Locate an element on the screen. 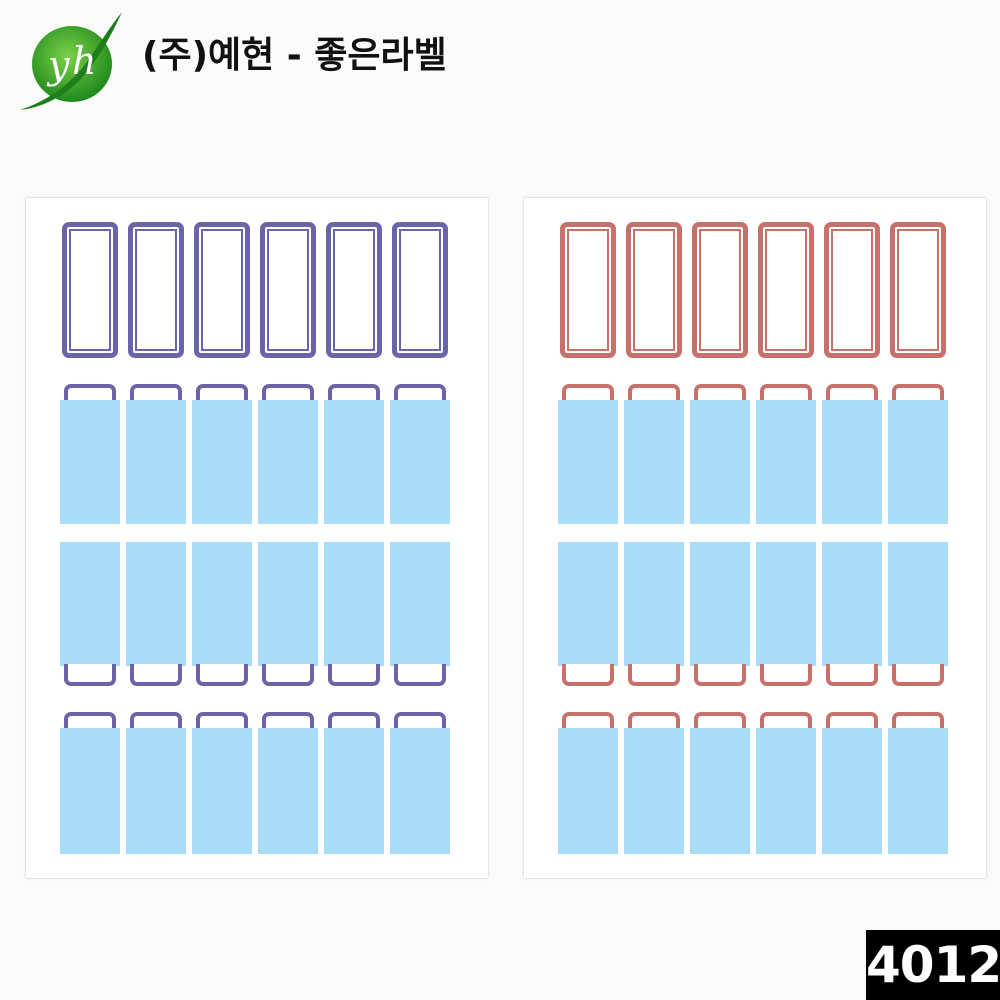  product-code: 4012 is located at coordinates (933, 965).